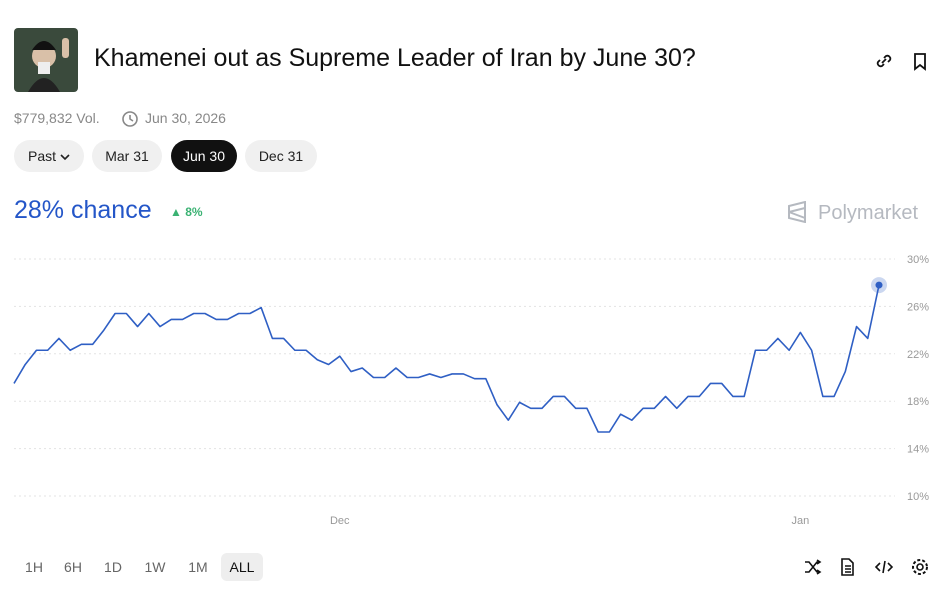 This screenshot has height=598, width=942. What do you see at coordinates (918, 402) in the screenshot?
I see `y-tick-label: 18%` at bounding box center [918, 402].